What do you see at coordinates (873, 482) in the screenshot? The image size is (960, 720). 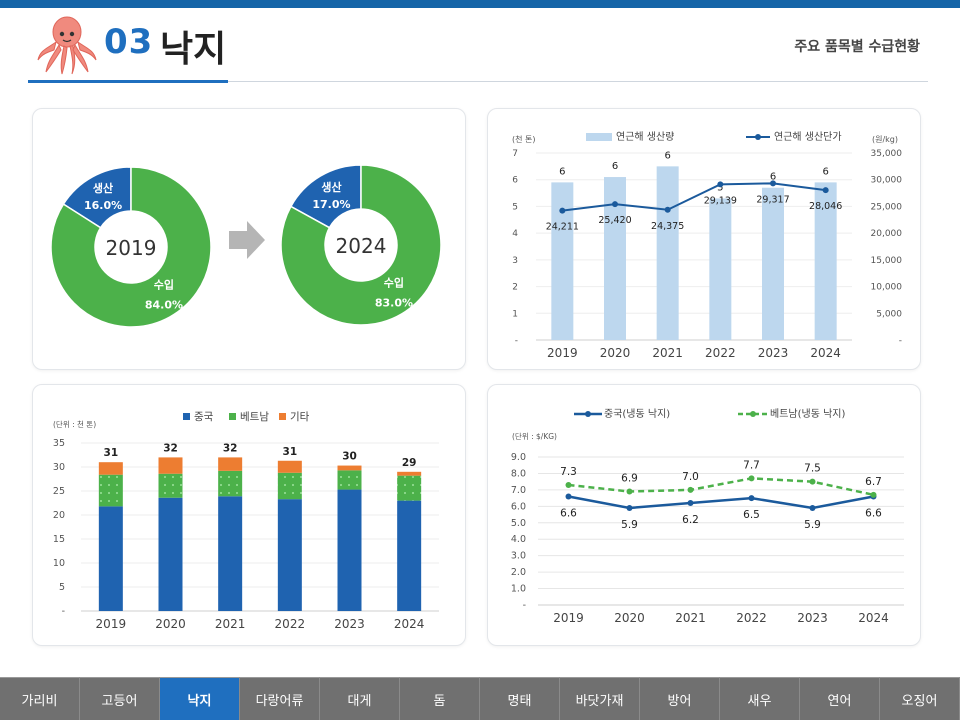 I see `line-value-label: 6.7` at bounding box center [873, 482].